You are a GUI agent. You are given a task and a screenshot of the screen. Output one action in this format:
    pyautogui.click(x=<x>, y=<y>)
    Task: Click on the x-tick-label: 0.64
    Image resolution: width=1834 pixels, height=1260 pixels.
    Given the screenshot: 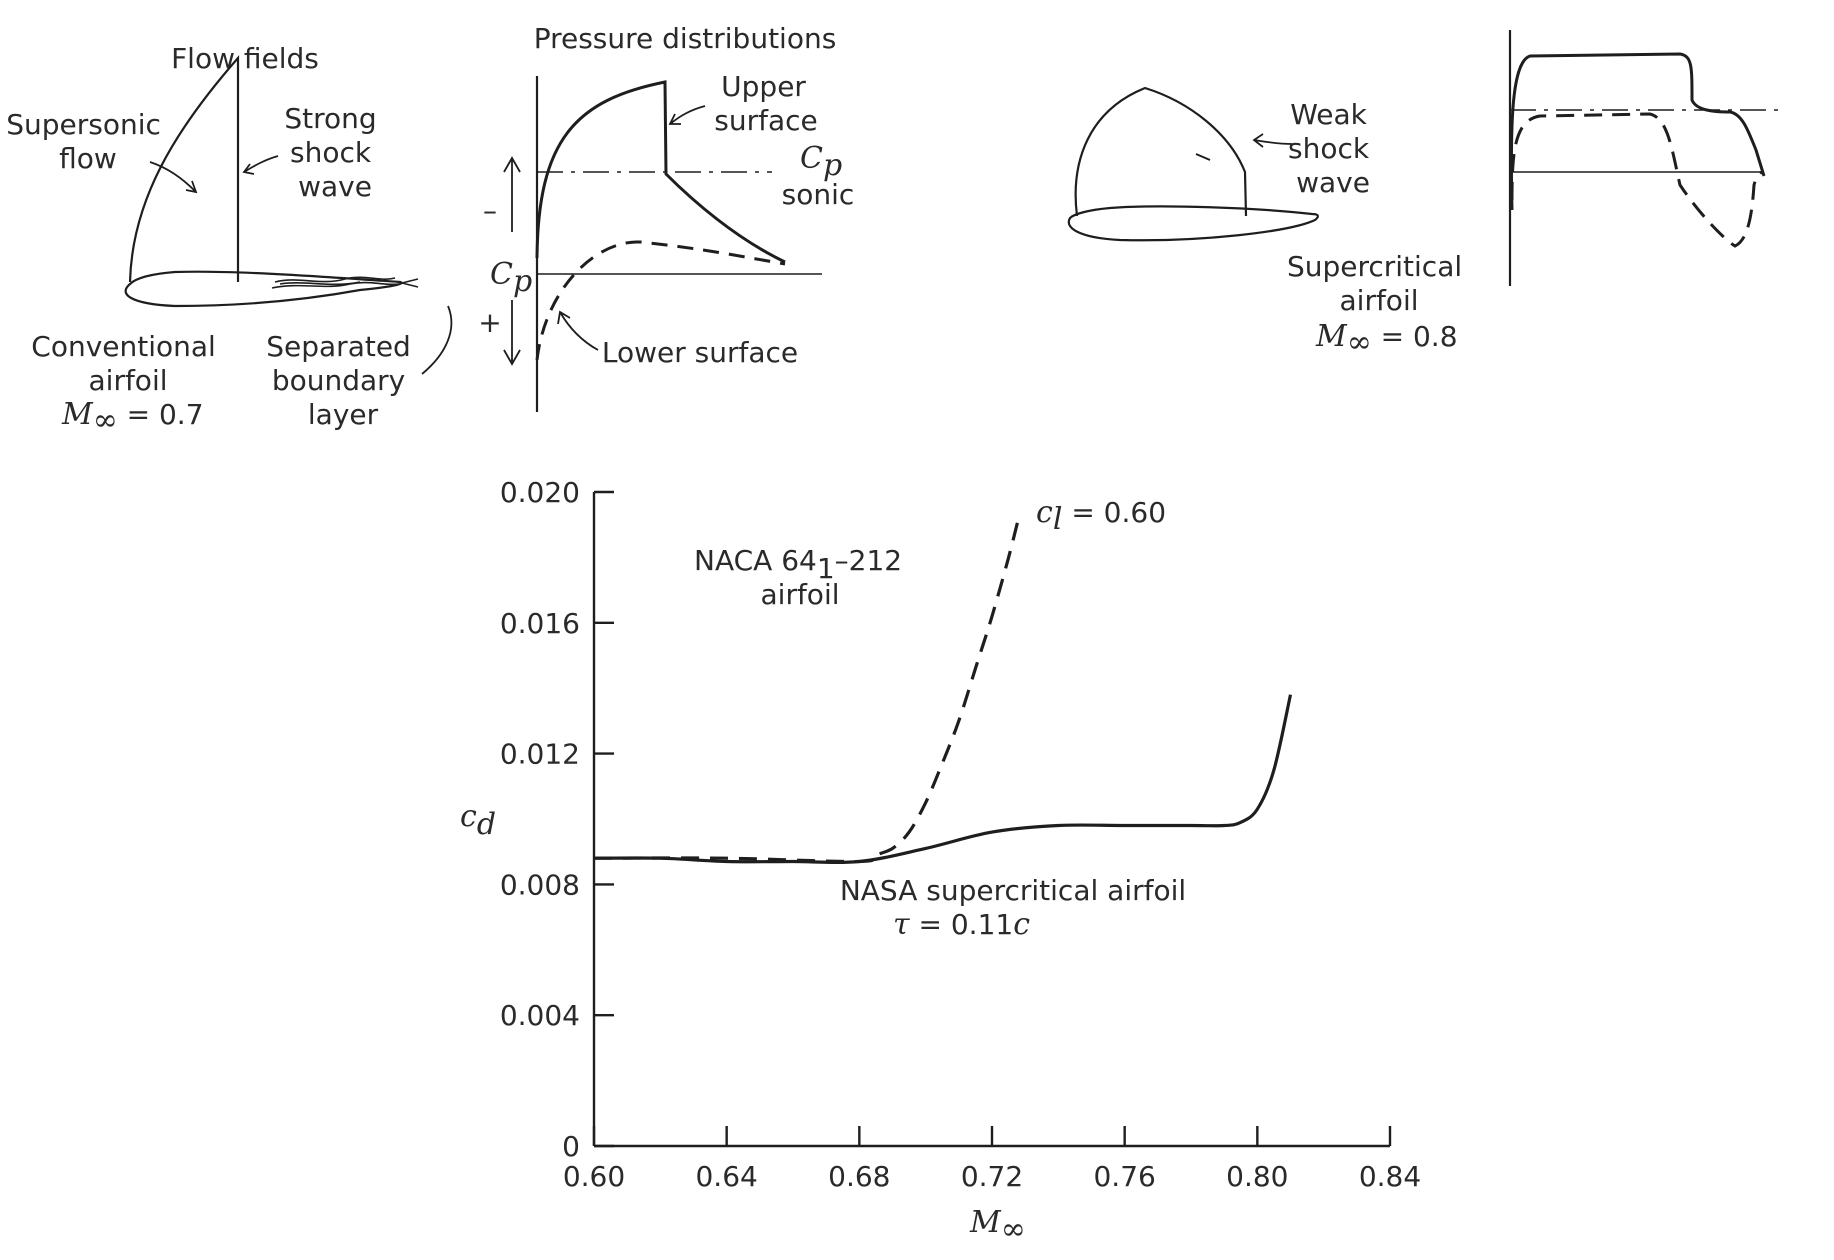 What is the action you would take?
    pyautogui.click(x=726, y=1176)
    